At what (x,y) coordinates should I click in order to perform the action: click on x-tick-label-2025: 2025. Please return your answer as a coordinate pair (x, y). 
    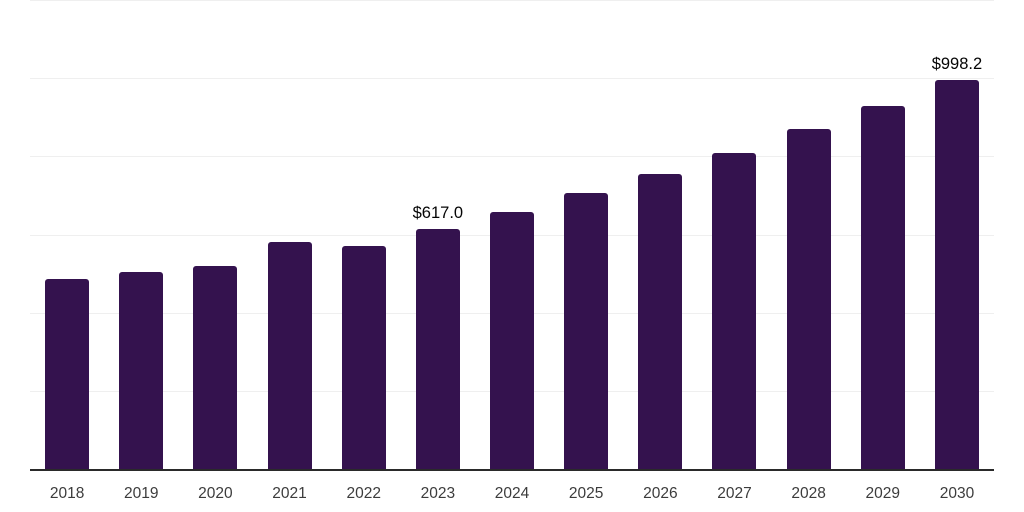
    Looking at the image, I should click on (586, 493).